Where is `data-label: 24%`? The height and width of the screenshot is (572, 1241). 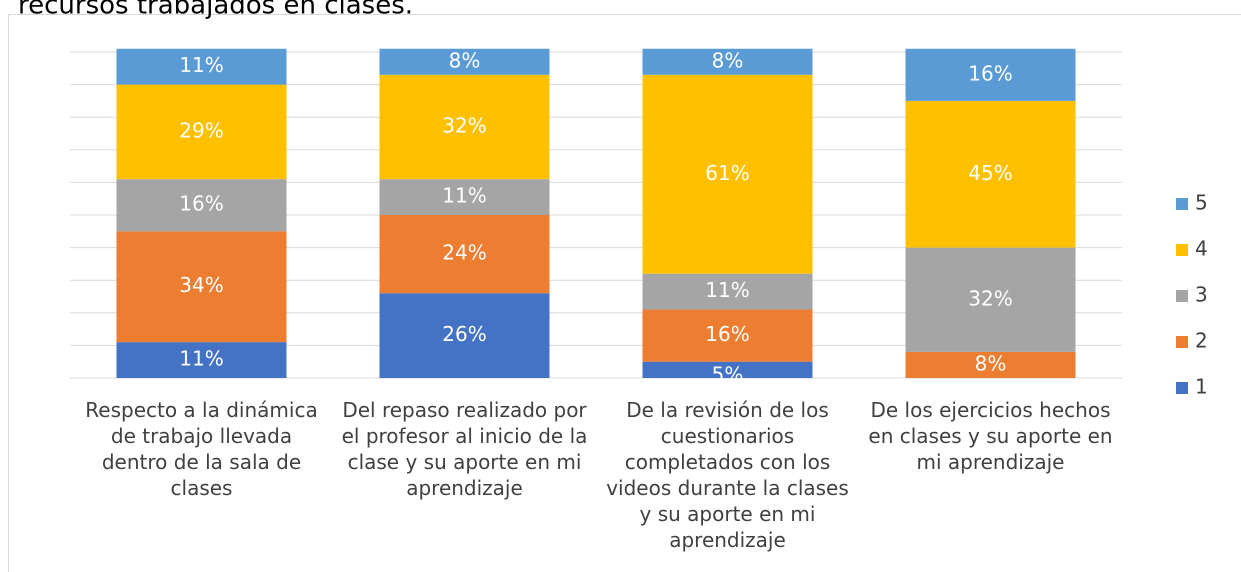 data-label: 24% is located at coordinates (464, 253).